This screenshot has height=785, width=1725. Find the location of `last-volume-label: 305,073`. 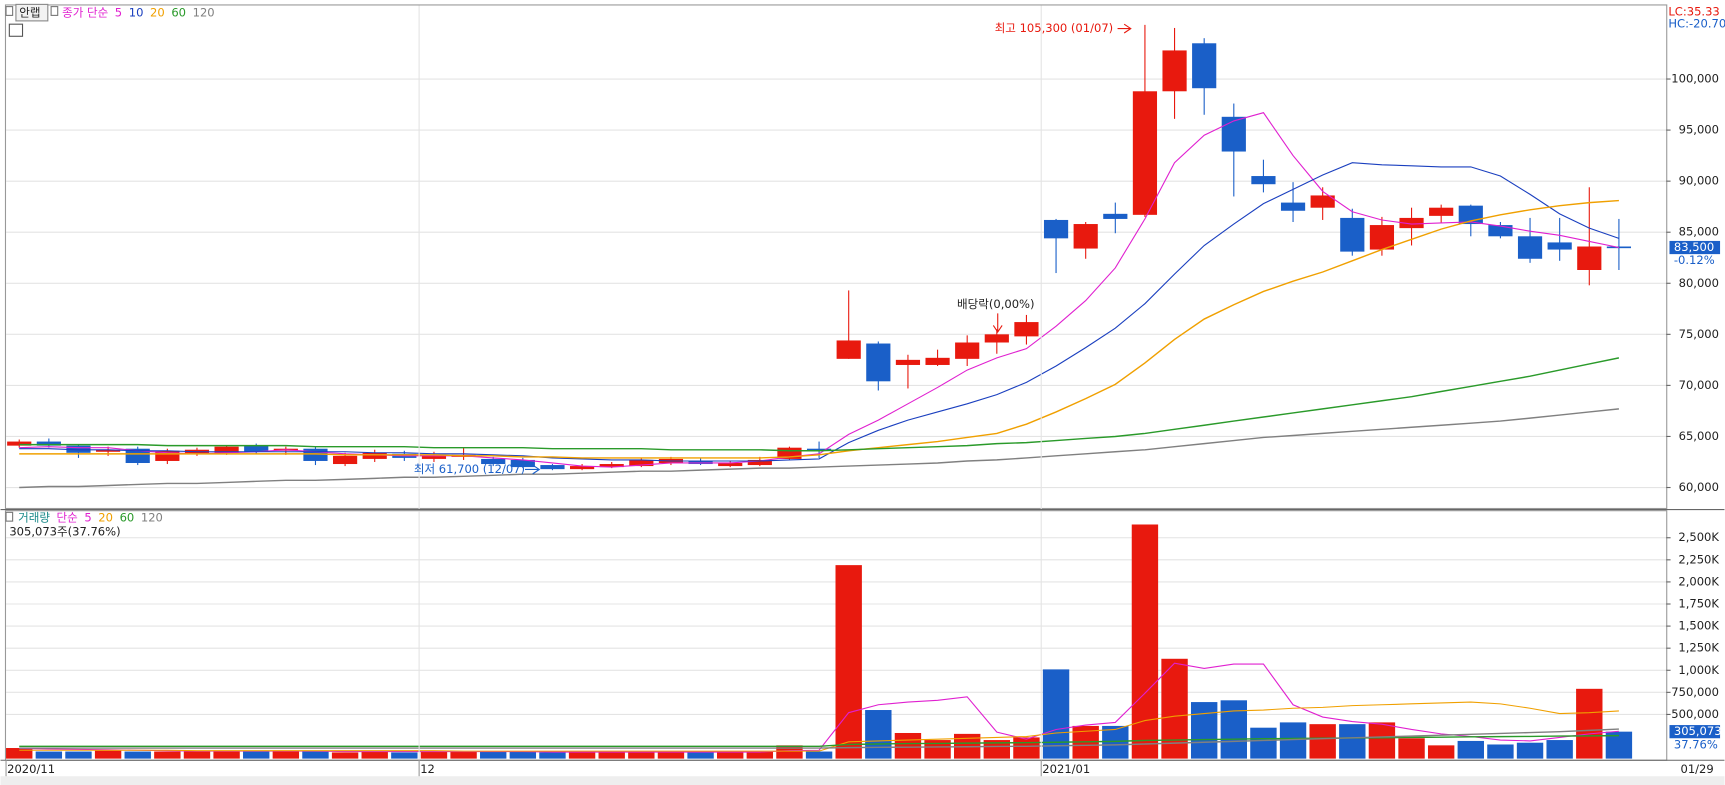

last-volume-label: 305,073 is located at coordinates (1698, 731).